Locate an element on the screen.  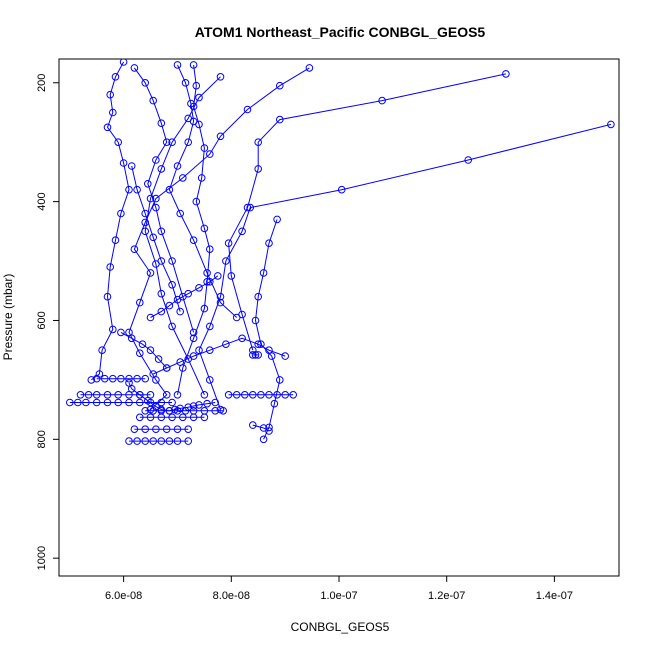
x-tick-label: 1.0e-07 is located at coordinates (338, 596).